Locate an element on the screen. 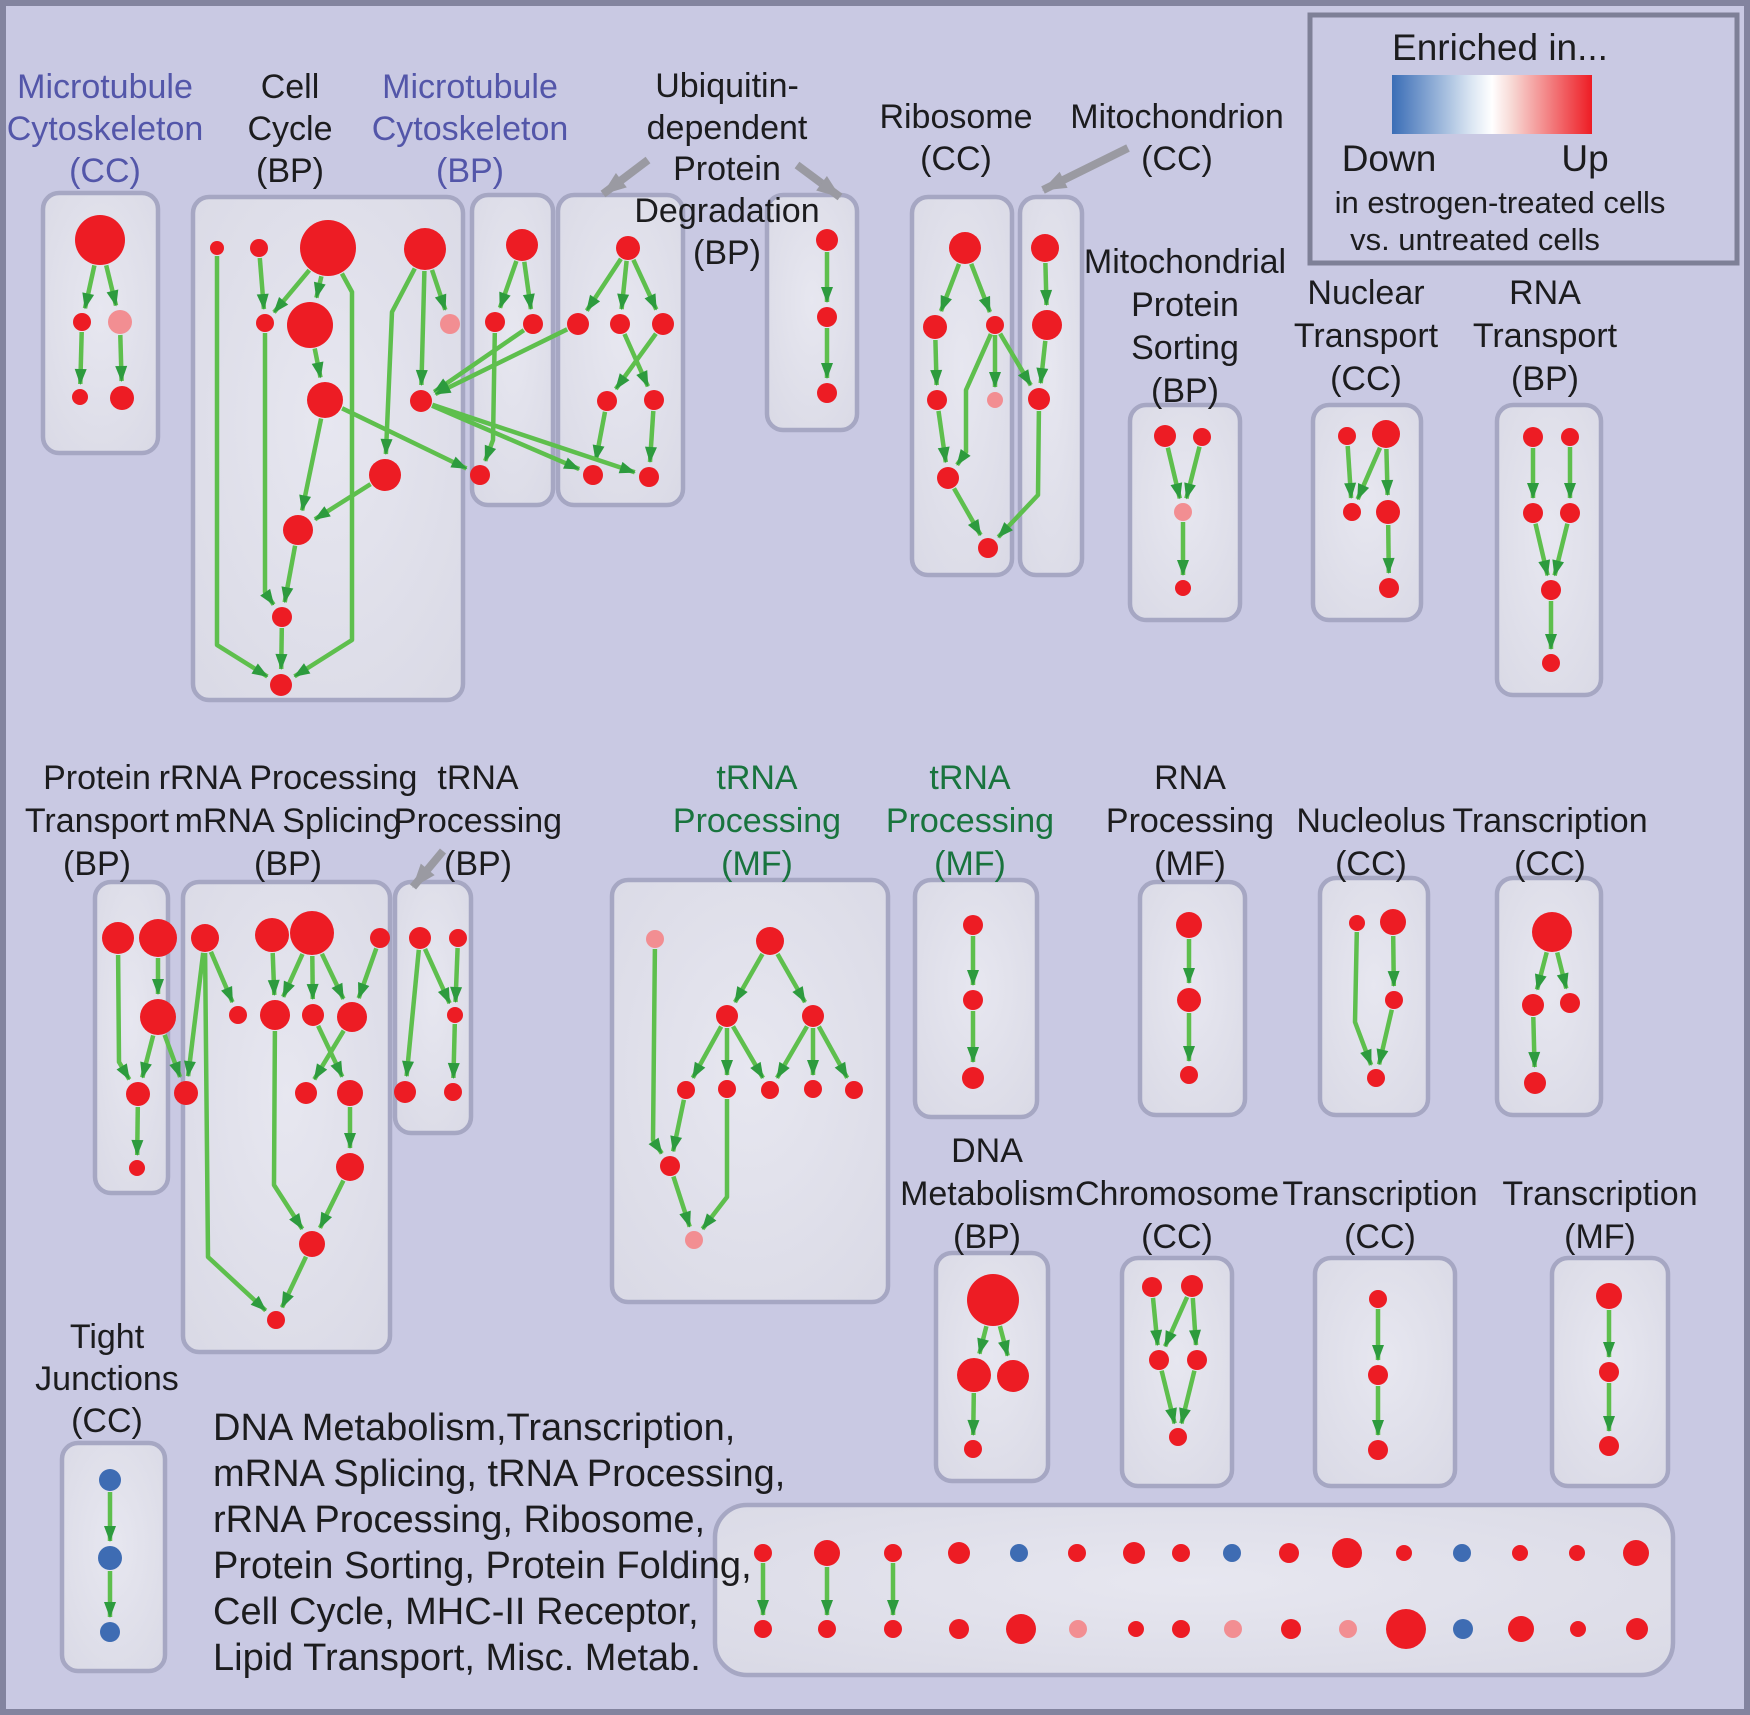 This screenshot has height=1715, width=1750. gene-node-trna-mf-small-c is located at coordinates (973, 1078).